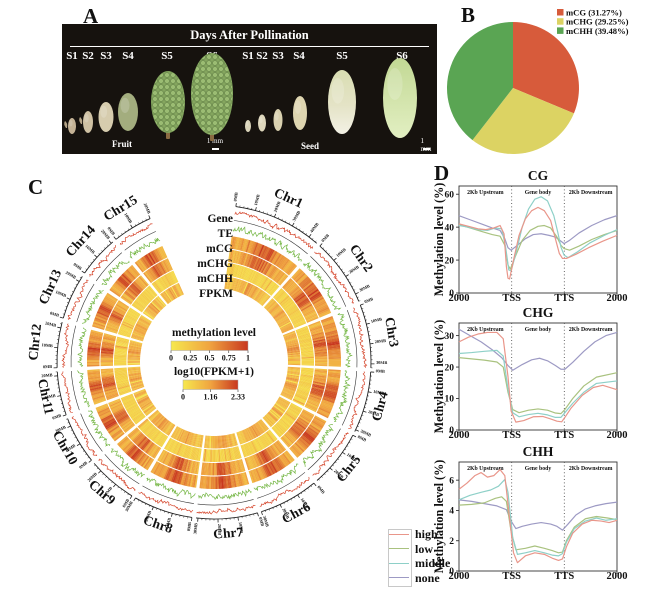 The width and height of the screenshot is (649, 589). I want to click on chart-title-cg: CG, so click(538, 175).